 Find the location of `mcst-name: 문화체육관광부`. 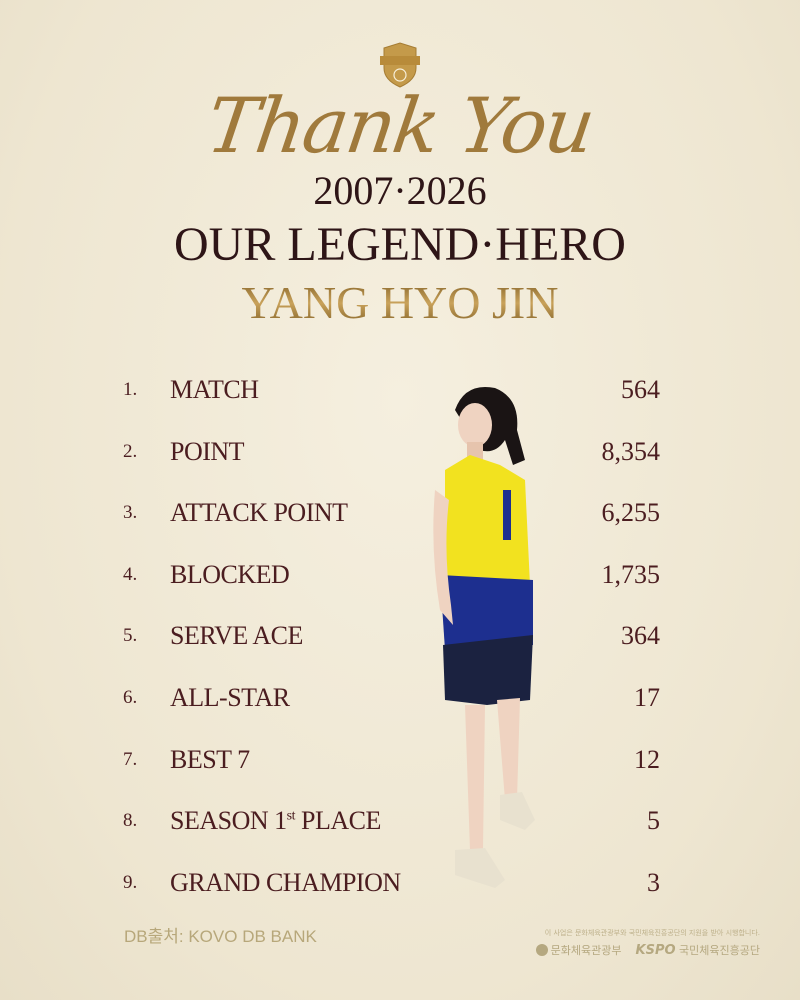

mcst-name: 문화체육관광부 is located at coordinates (586, 950).